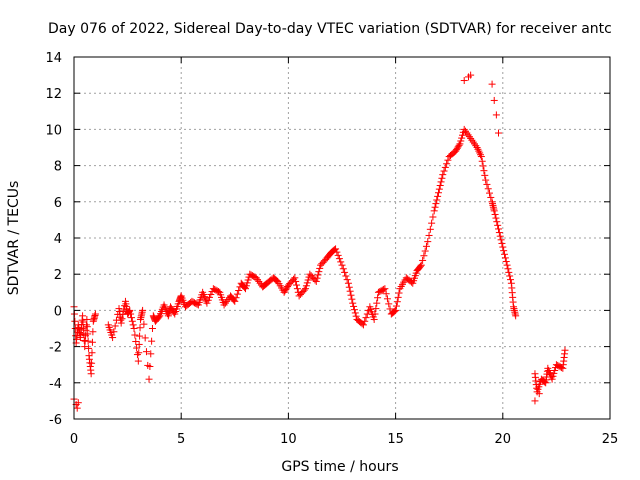 The height and width of the screenshot is (480, 640). What do you see at coordinates (503, 439) in the screenshot?
I see `x-tick-label: 20` at bounding box center [503, 439].